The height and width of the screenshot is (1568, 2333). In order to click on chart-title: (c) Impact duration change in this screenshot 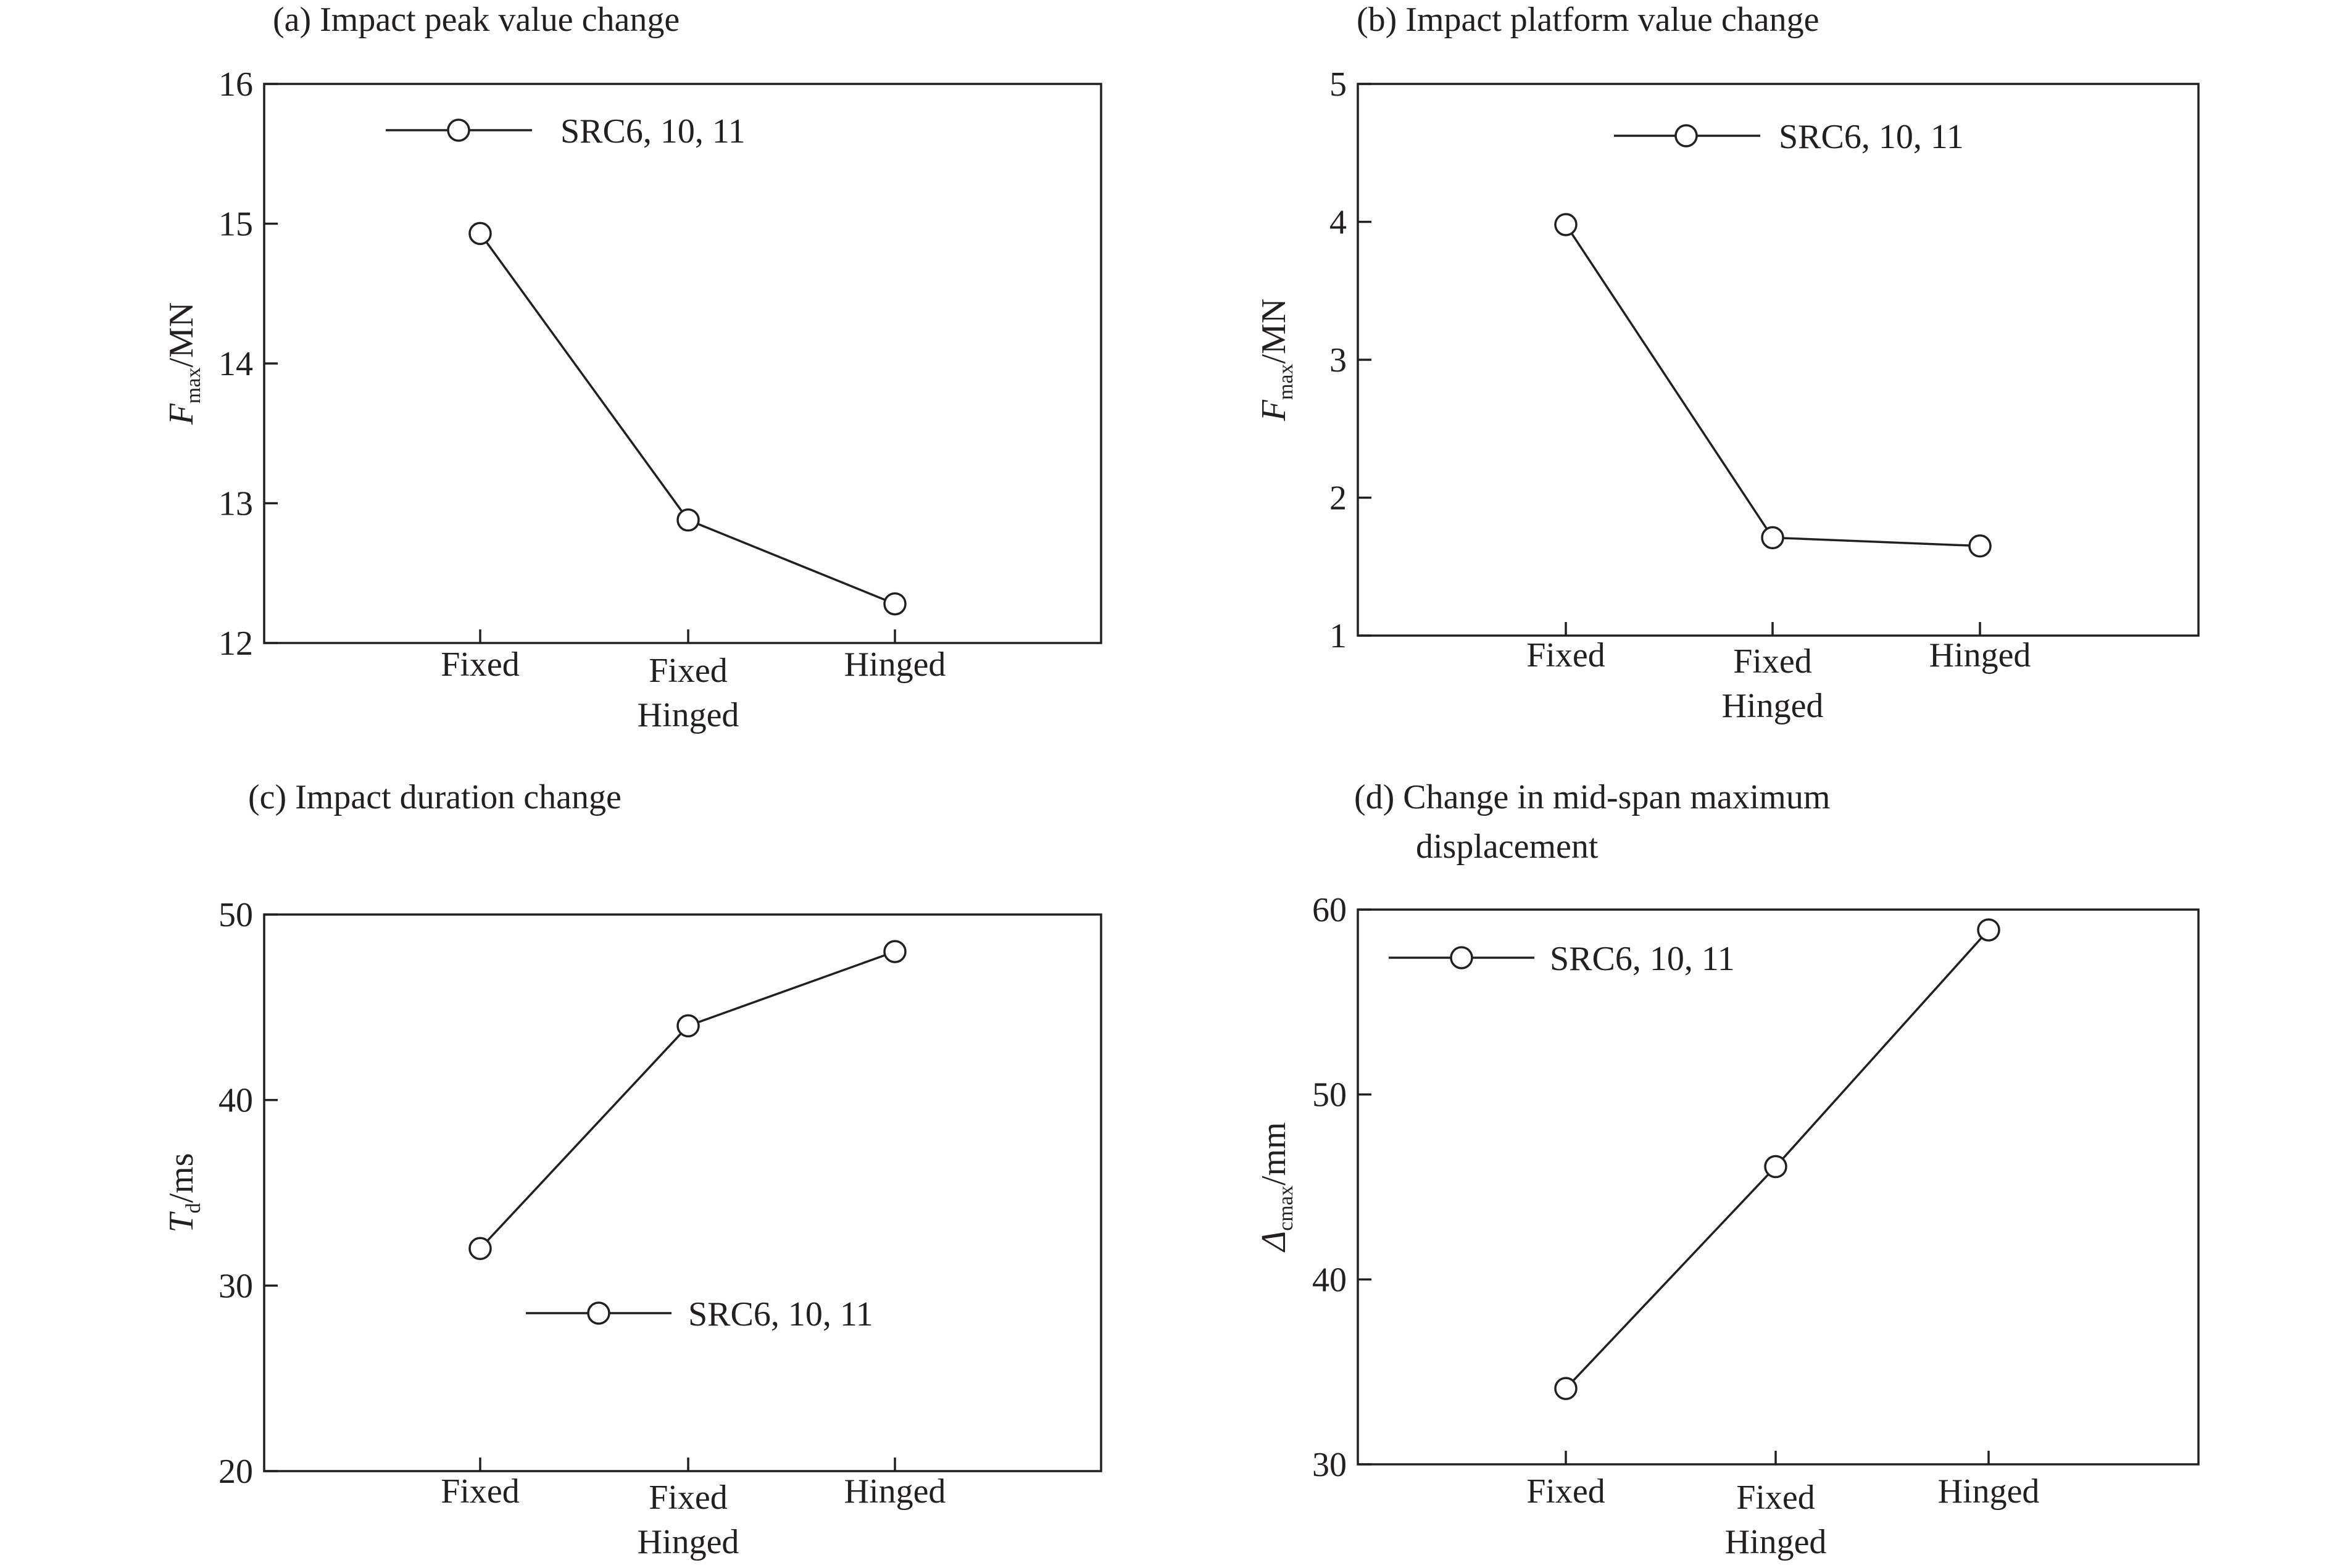, I will do `click(435, 797)`.